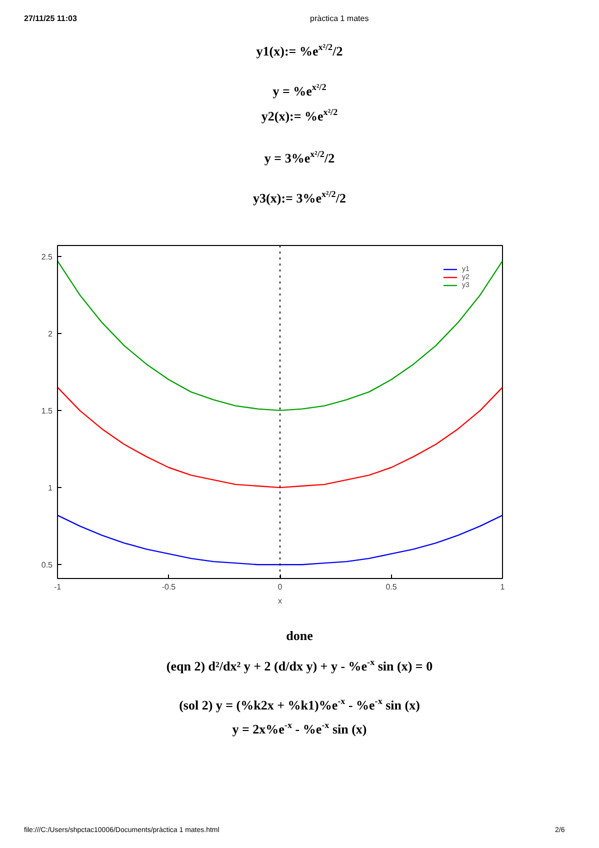 The width and height of the screenshot is (599, 848). Describe the element at coordinates (299, 636) in the screenshot. I see `text: done` at that location.